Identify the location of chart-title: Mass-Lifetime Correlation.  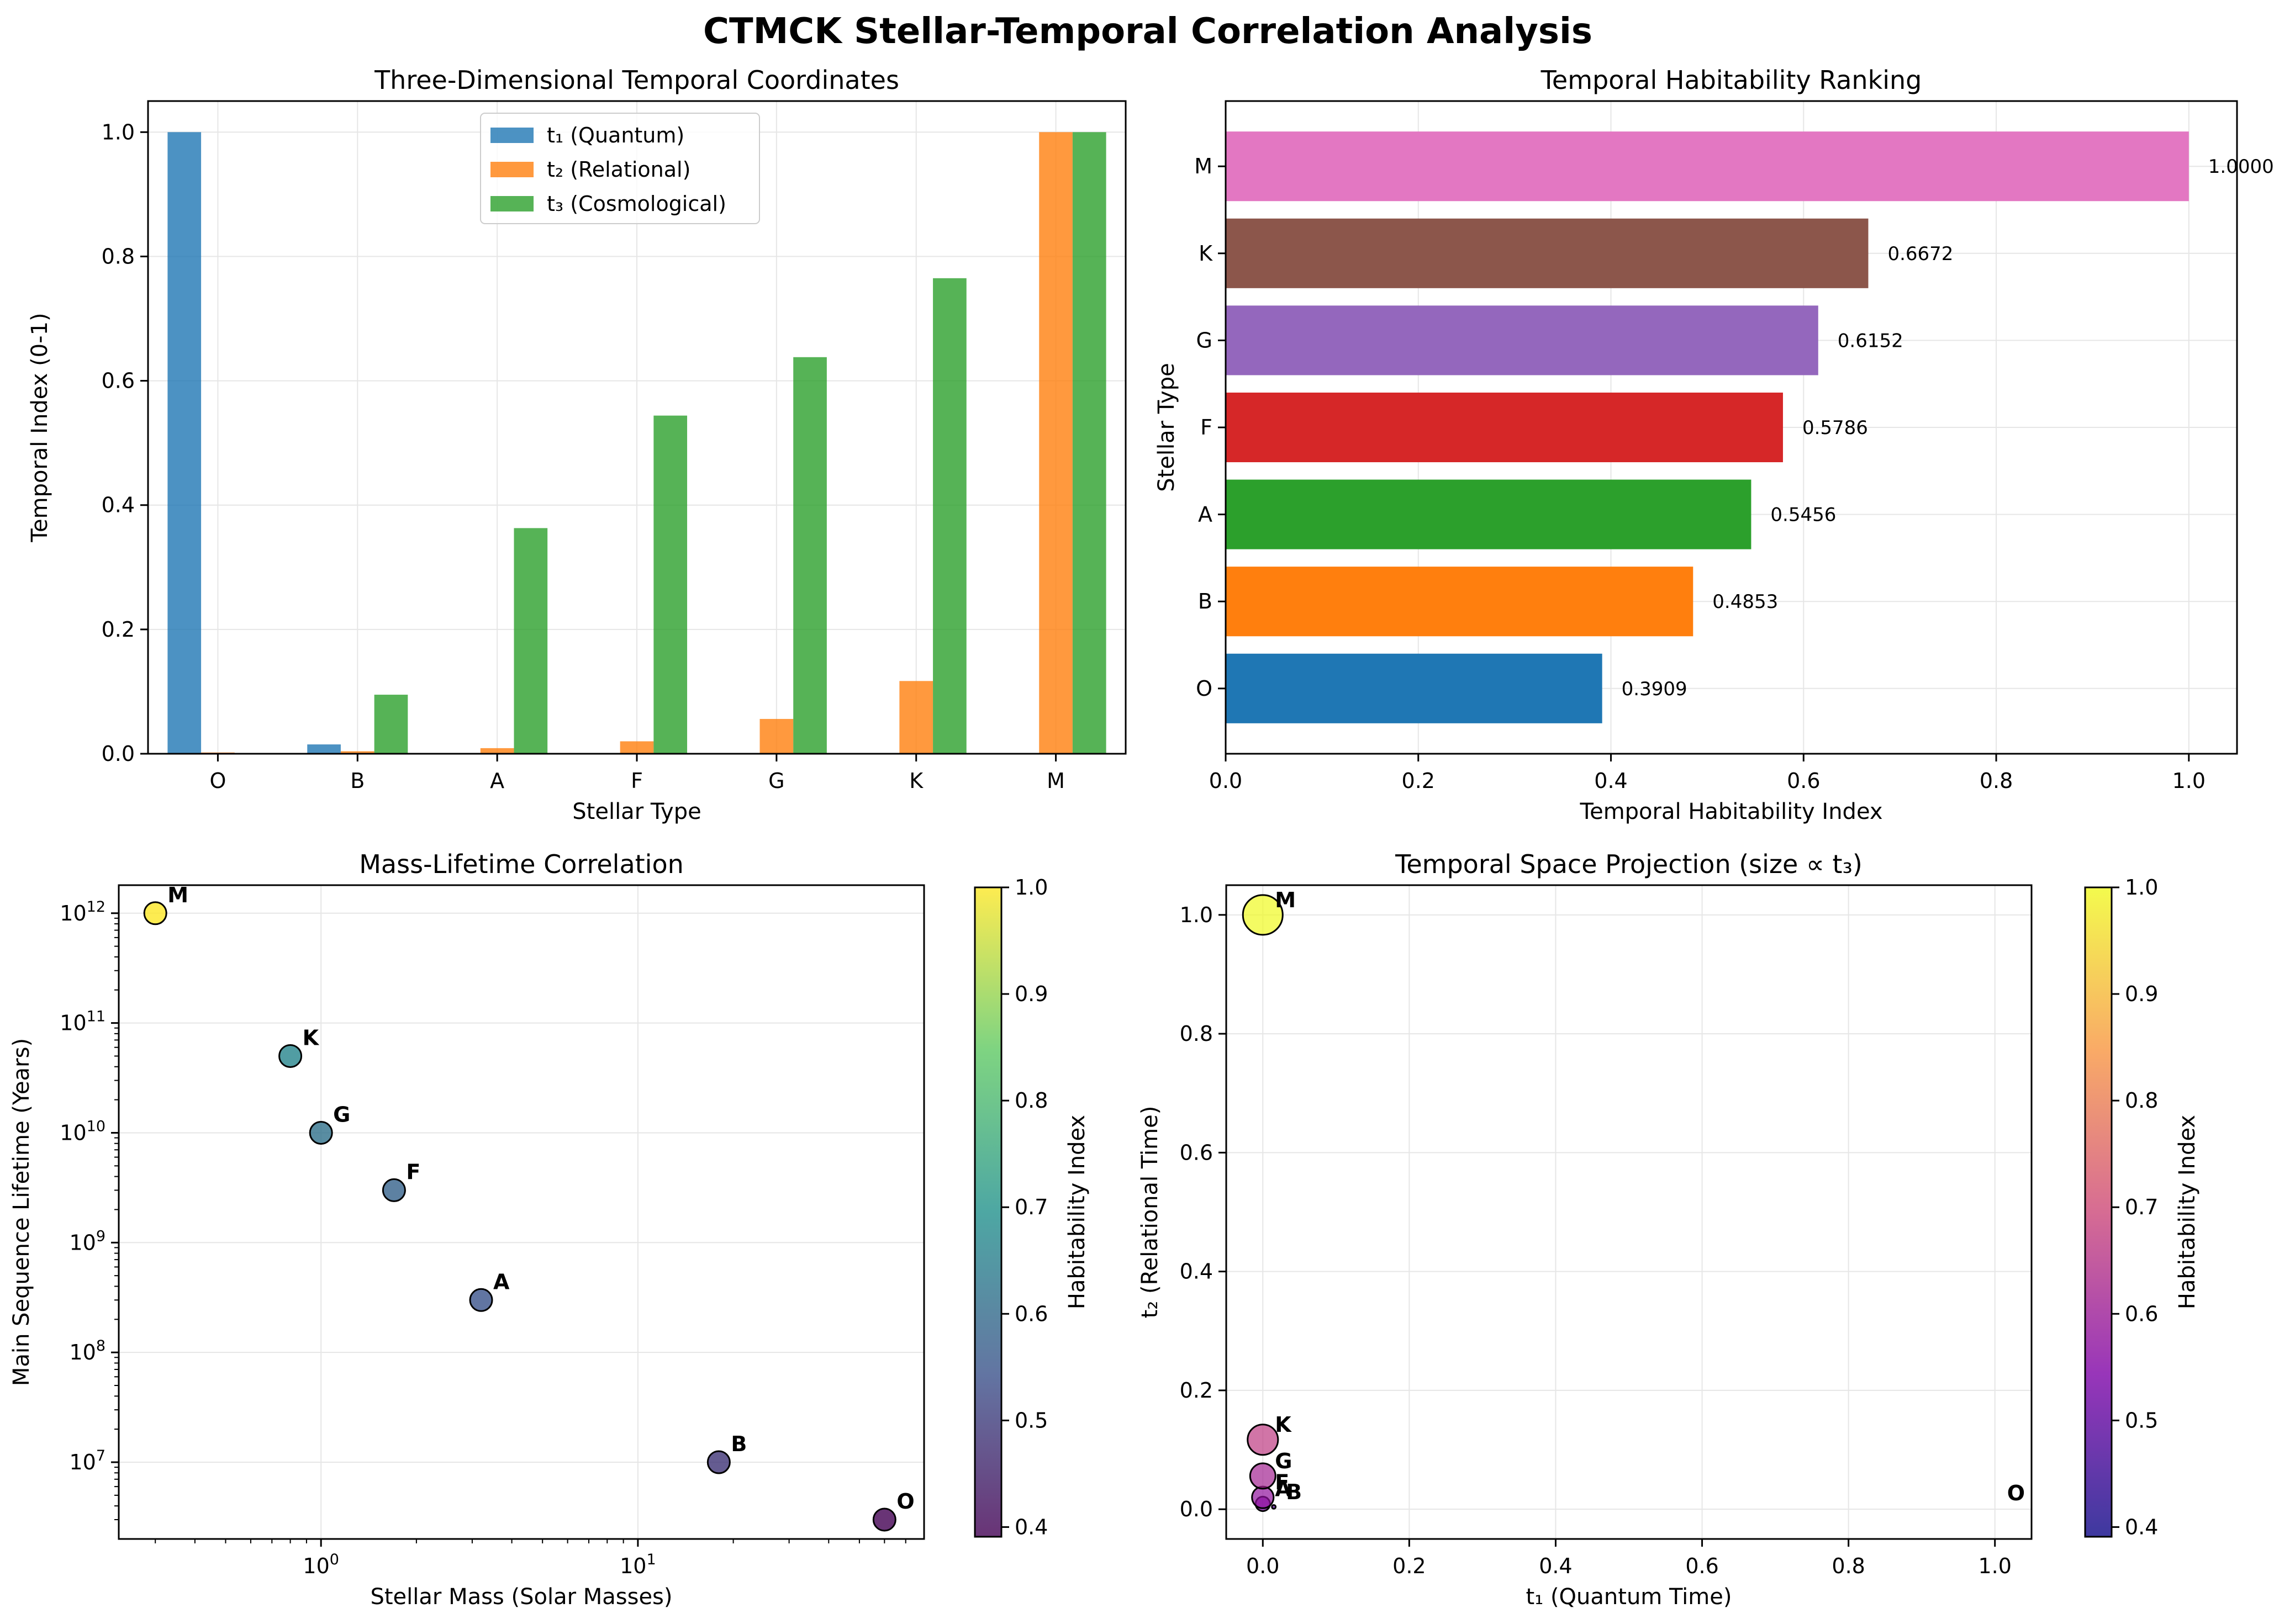
(521, 864).